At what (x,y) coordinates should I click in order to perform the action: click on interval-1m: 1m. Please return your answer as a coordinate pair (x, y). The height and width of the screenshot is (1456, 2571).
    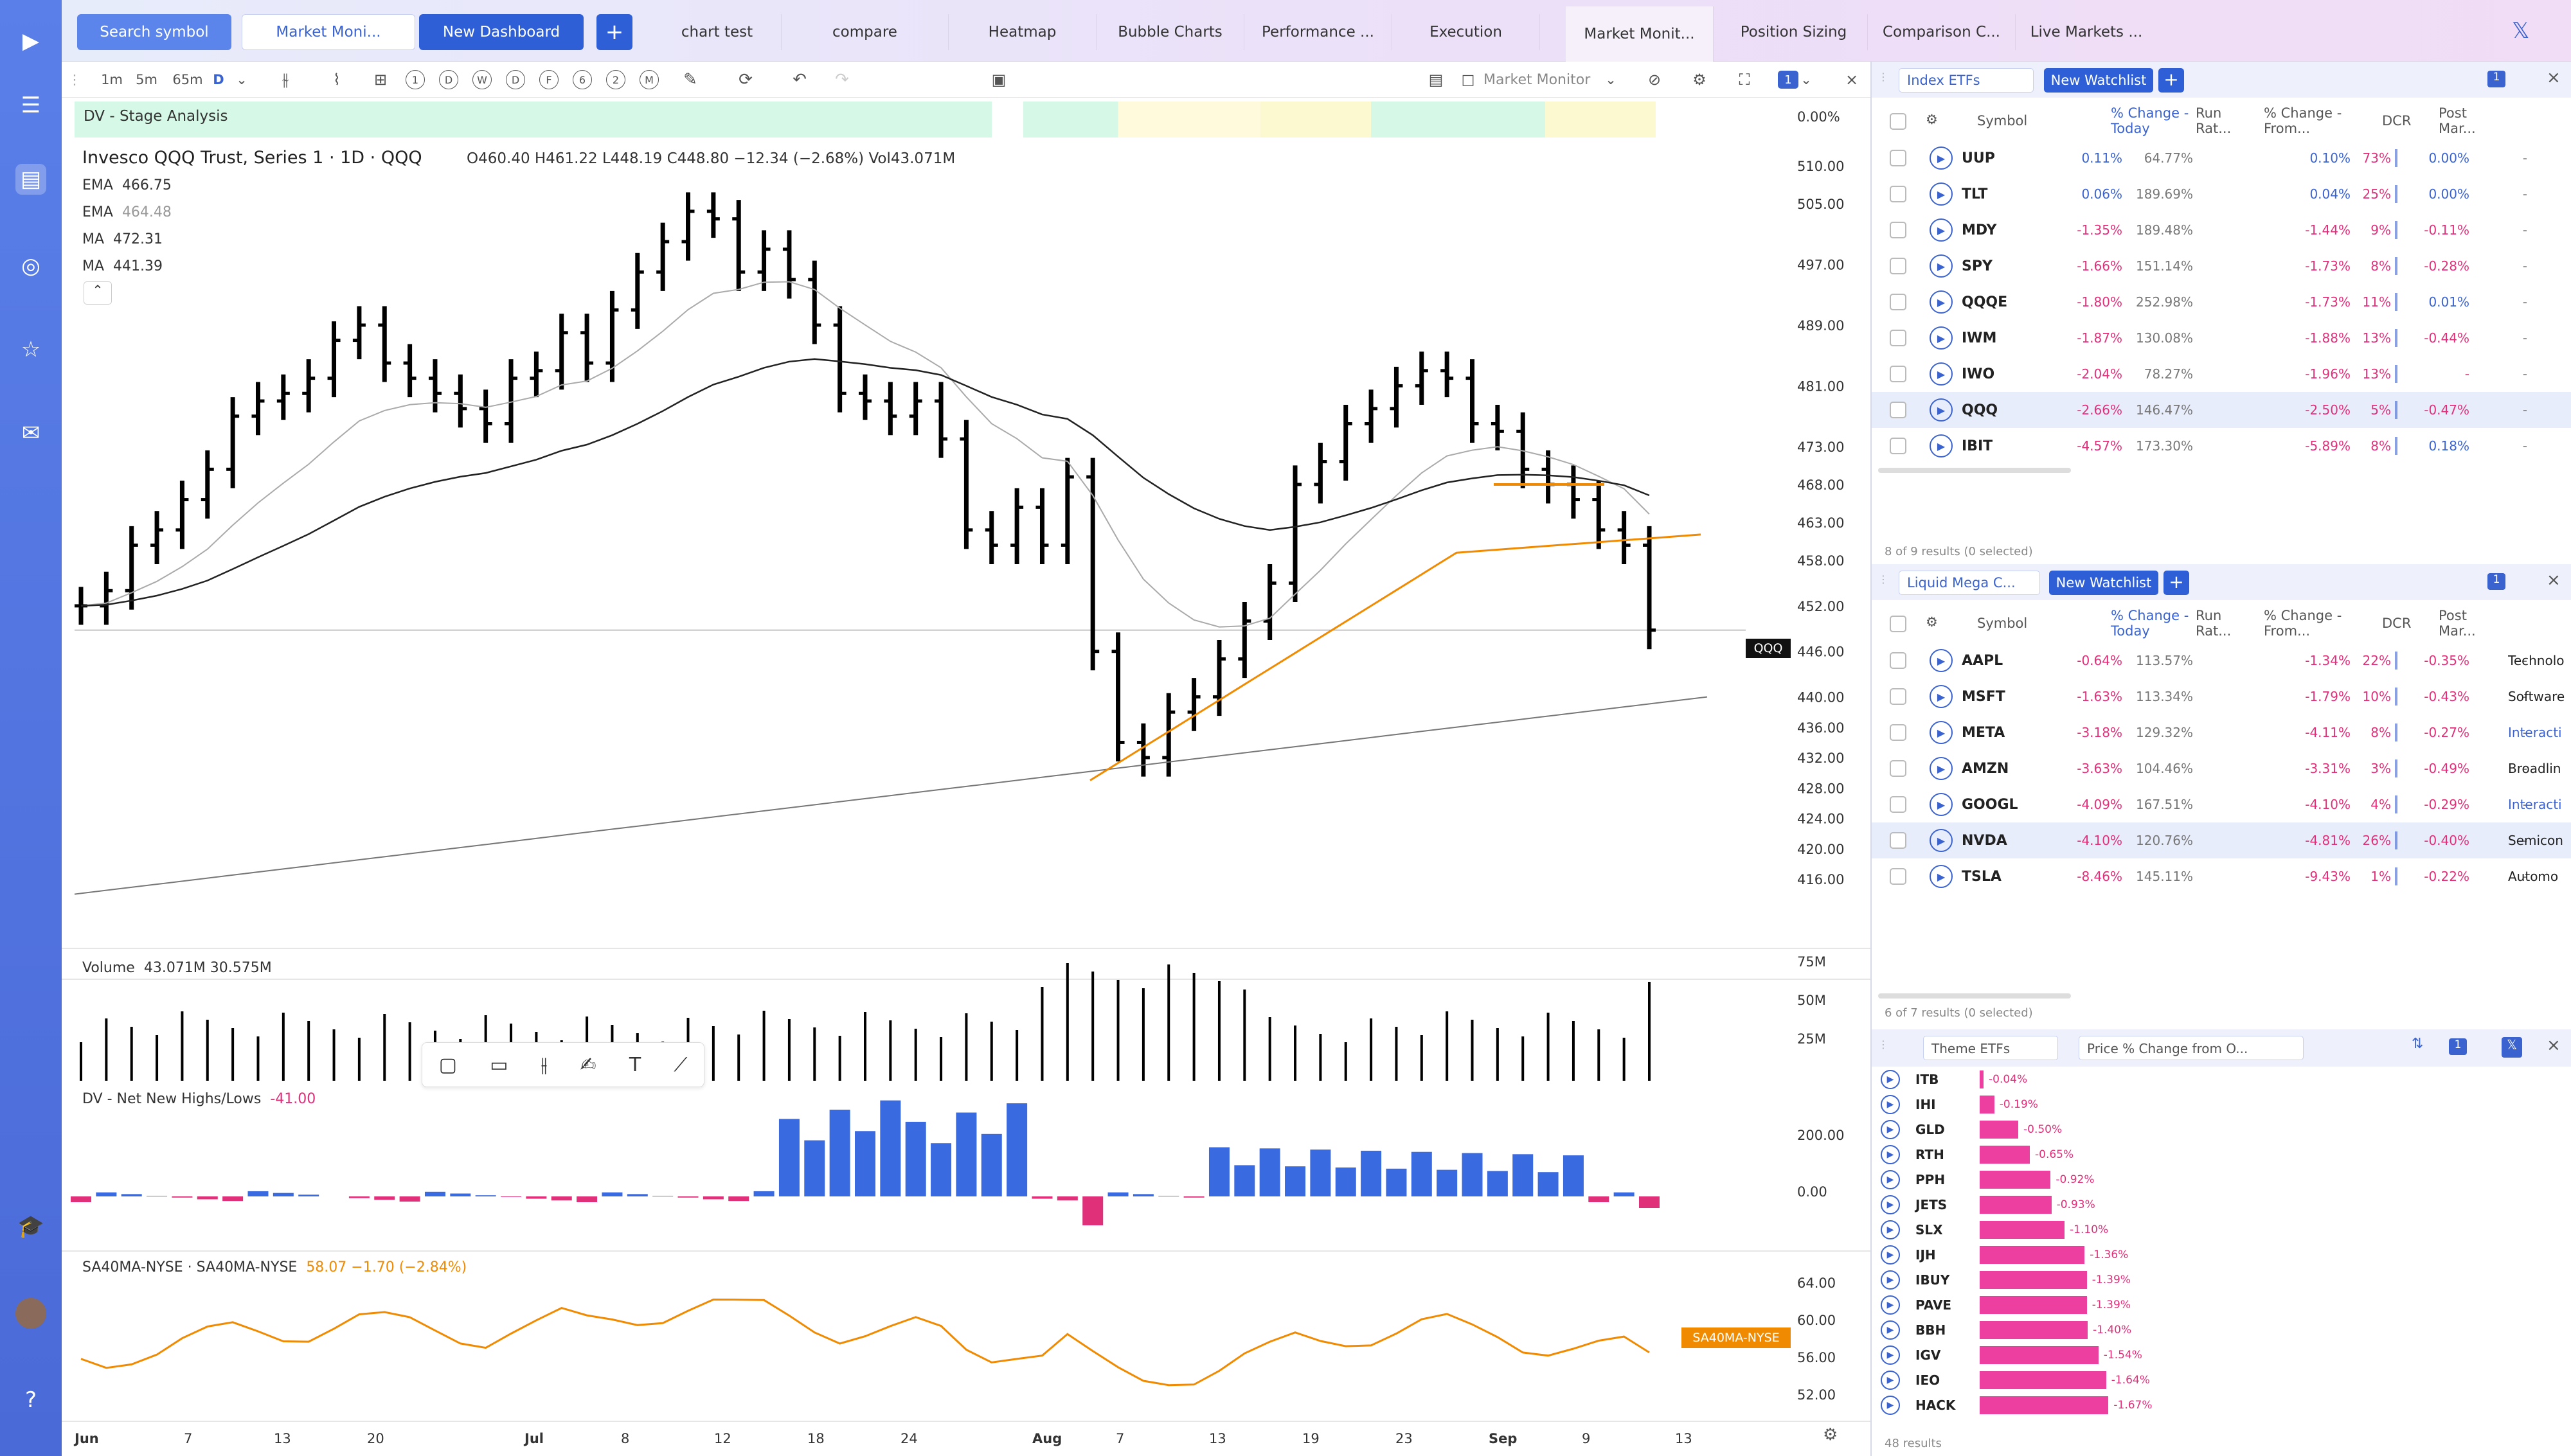
    Looking at the image, I should click on (112, 79).